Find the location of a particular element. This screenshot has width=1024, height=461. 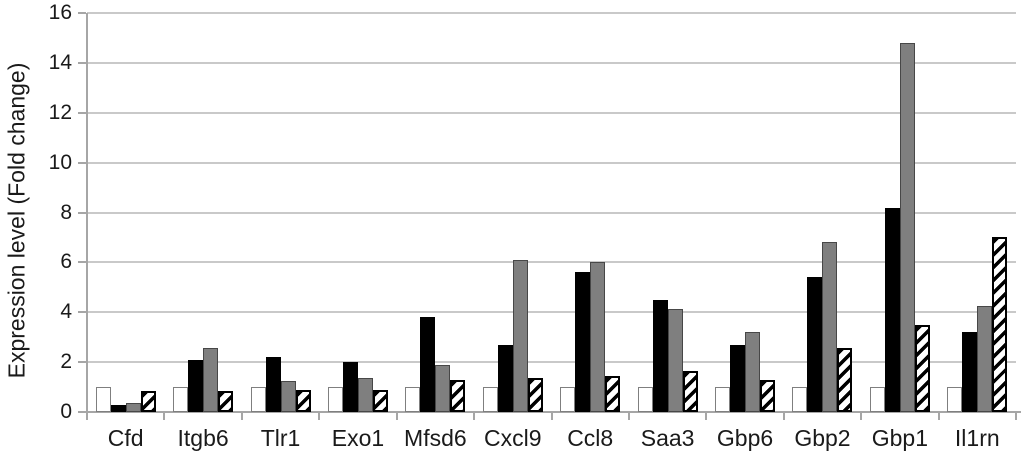

gridline-y2 is located at coordinates (551, 362).